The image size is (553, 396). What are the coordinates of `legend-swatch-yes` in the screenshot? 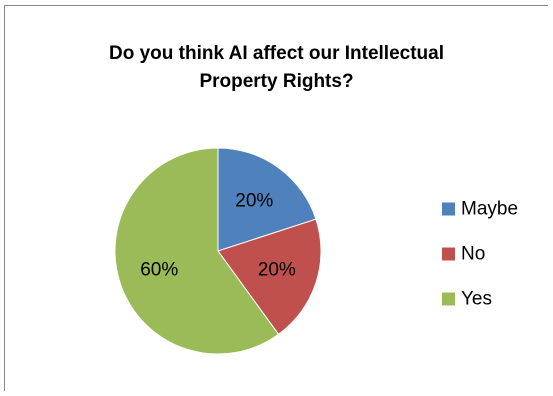 It's located at (448, 299).